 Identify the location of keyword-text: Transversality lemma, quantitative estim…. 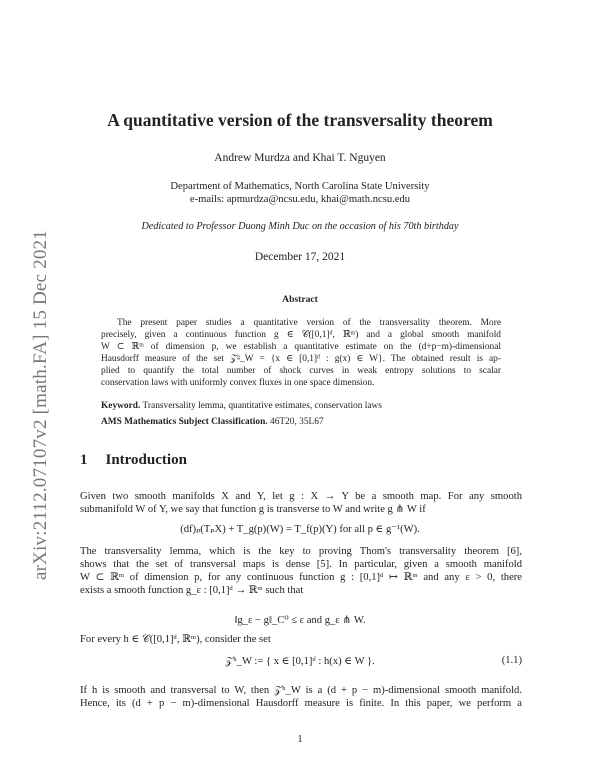
(262, 406).